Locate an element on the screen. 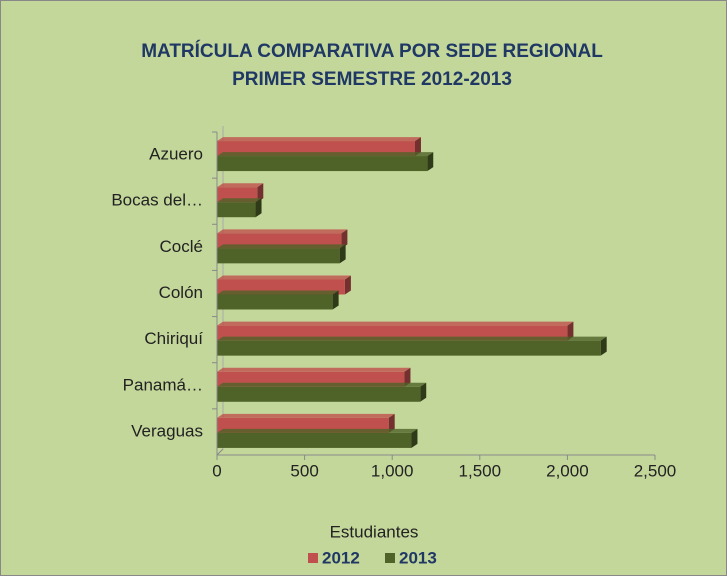 The image size is (727, 576). x-tick-label: 2,500 is located at coordinates (655, 470).